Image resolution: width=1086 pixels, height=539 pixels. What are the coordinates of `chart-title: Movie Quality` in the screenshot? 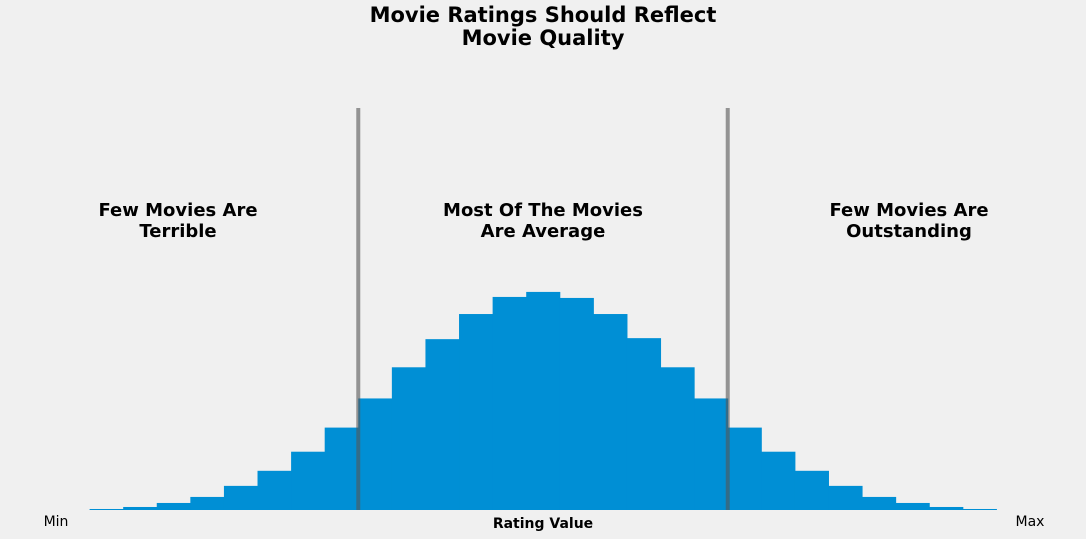 It's located at (543, 38).